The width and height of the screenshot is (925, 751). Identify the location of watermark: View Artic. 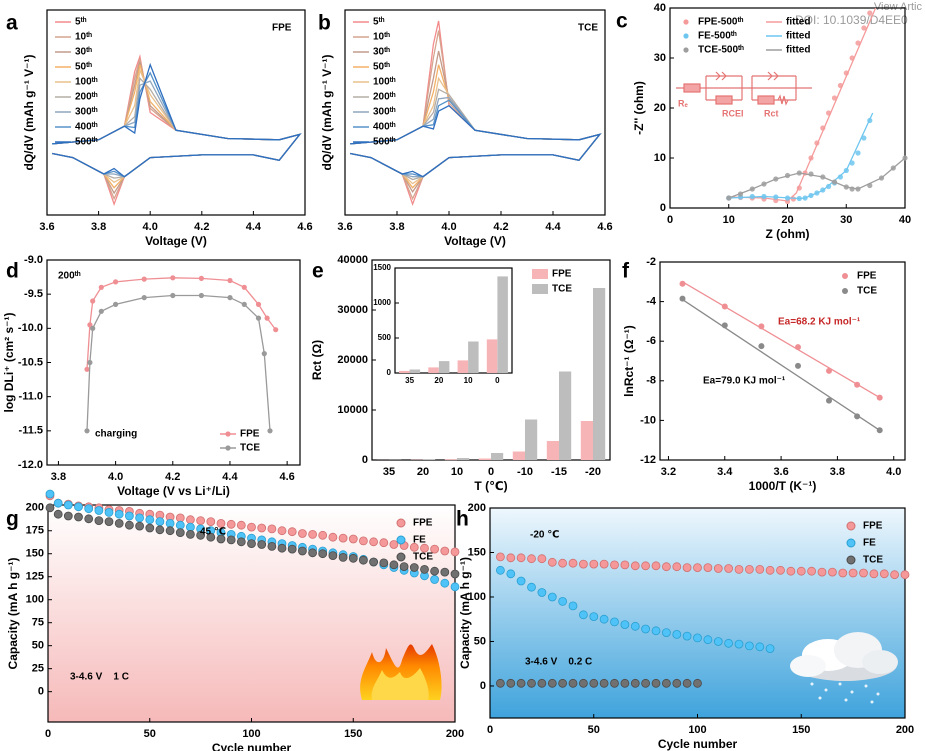
(898, 7).